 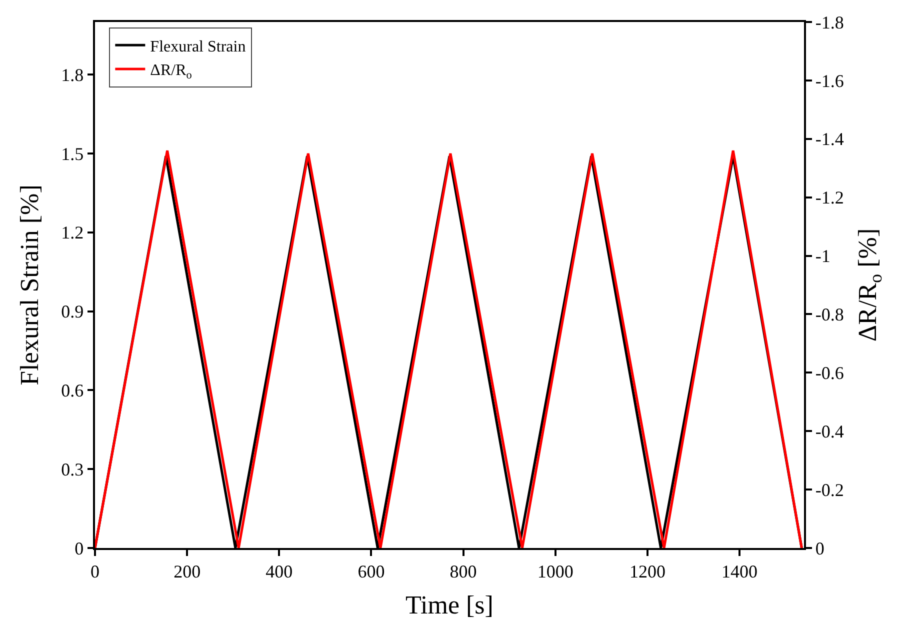 I want to click on x-tick-label: 600, so click(x=371, y=571).